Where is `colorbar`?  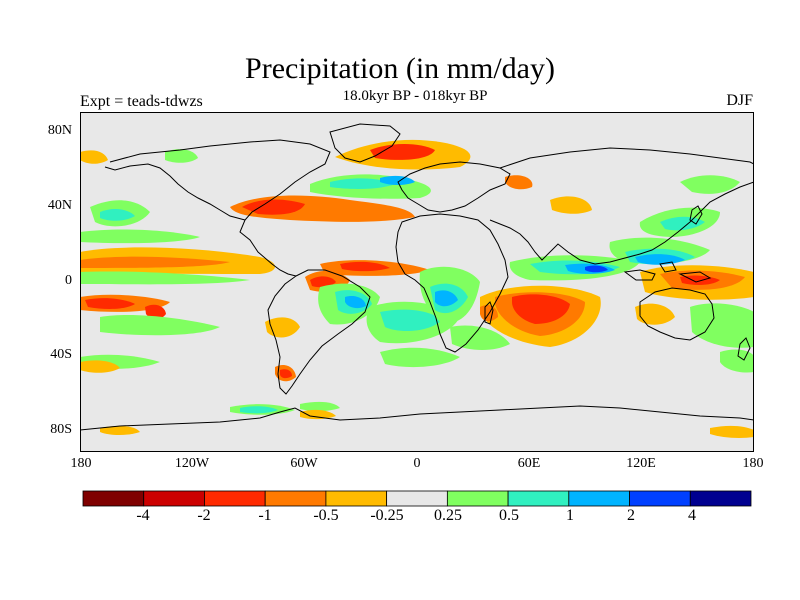
colorbar is located at coordinates (417, 498).